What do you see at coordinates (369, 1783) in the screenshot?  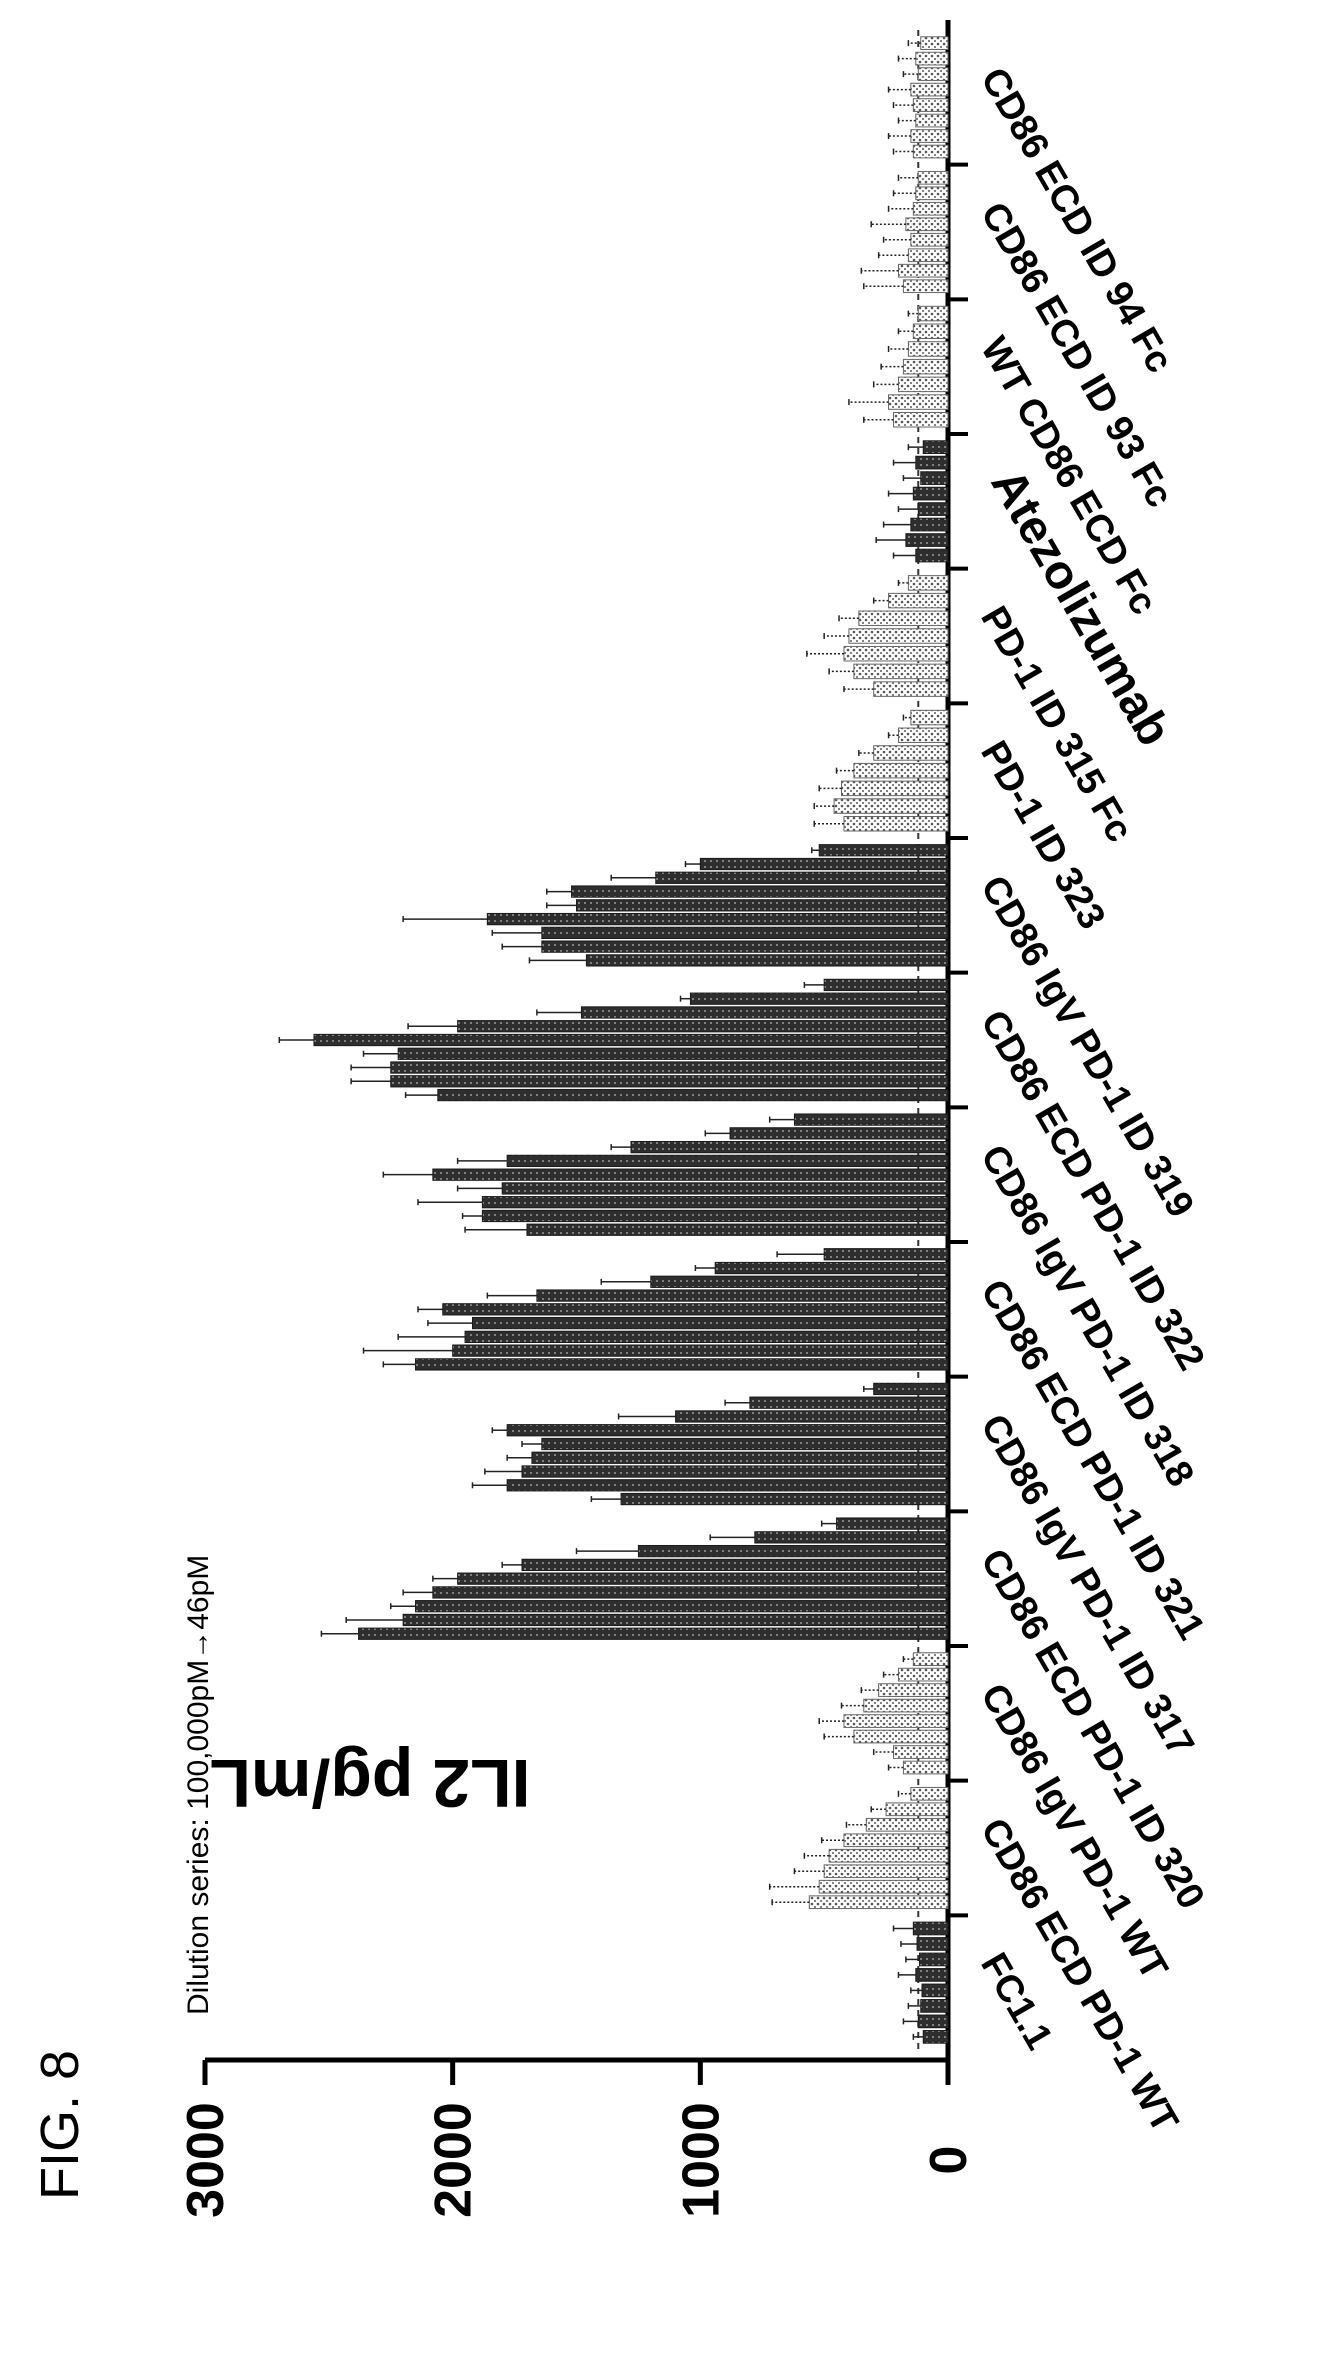 I see `y-axis-title: IL2 pg/mL` at bounding box center [369, 1783].